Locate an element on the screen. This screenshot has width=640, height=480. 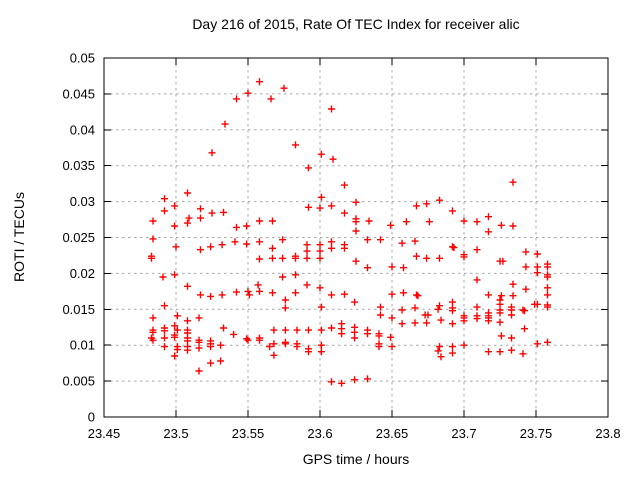
x-tick-label: 23.65 is located at coordinates (392, 433).